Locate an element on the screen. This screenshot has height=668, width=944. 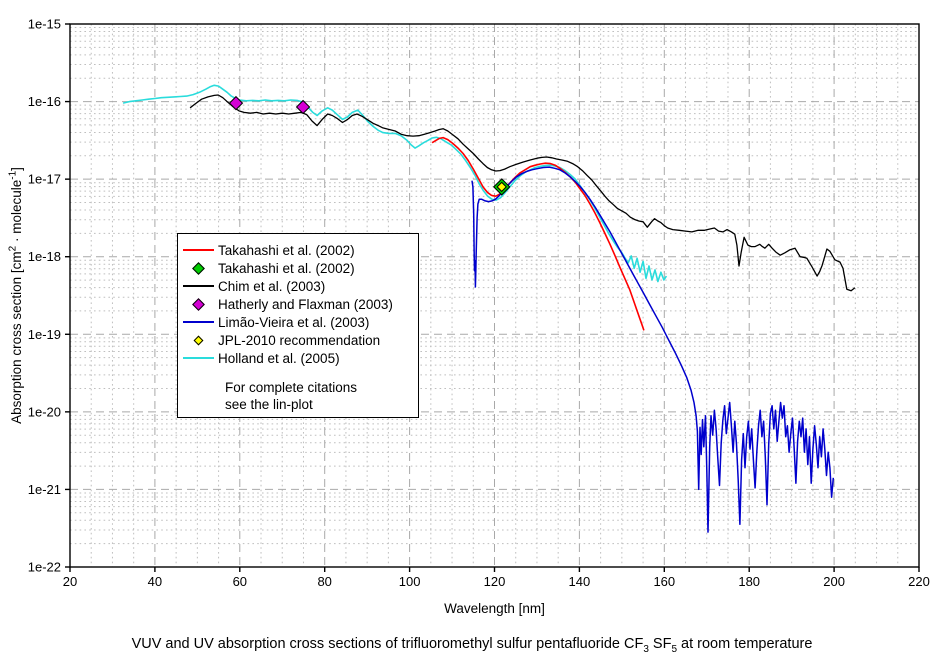
swatch-#d400d4 is located at coordinates (198, 304).